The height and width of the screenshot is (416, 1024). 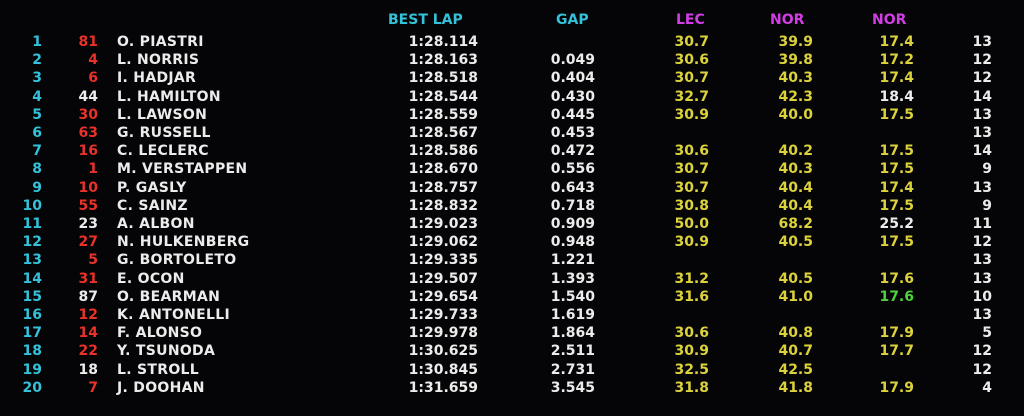 I want to click on sector1-time: 31.2, so click(x=691, y=278).